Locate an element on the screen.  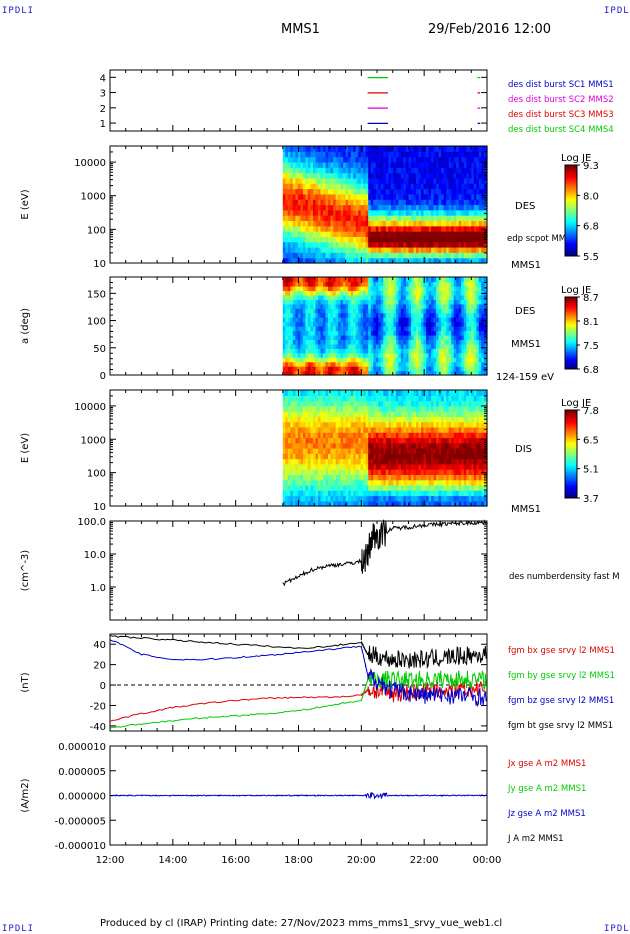
current-ylabel: (A/m2) is located at coordinates (25, 795).